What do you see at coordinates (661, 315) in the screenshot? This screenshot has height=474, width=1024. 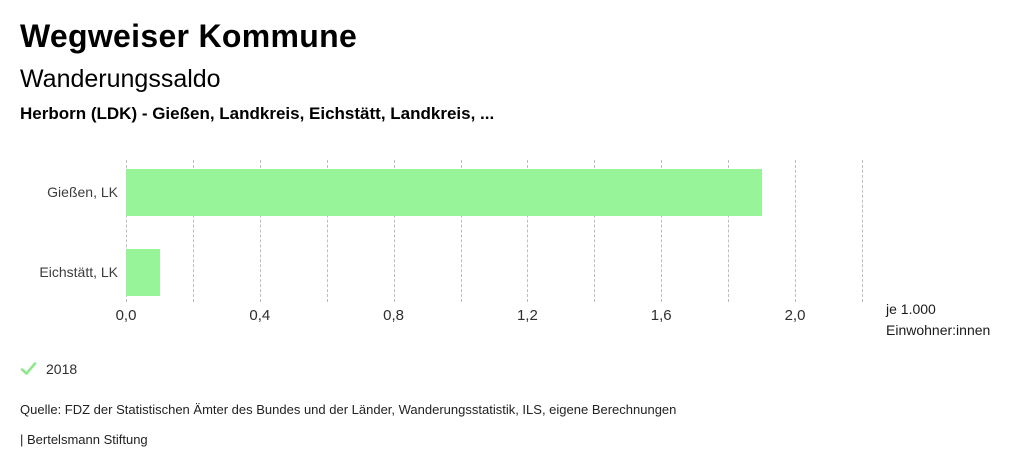 I see `x-tick-label: 1,6` at bounding box center [661, 315].